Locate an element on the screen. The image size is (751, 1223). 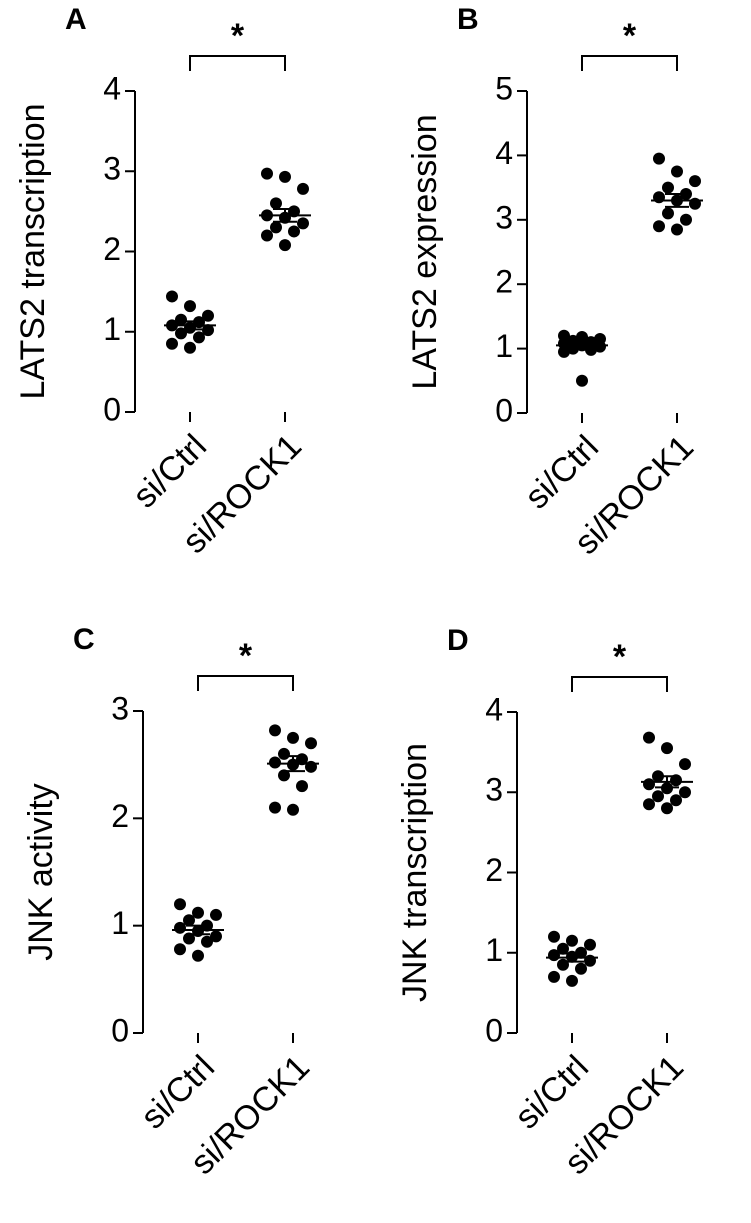
panel-label: A is located at coordinates (76, 19).